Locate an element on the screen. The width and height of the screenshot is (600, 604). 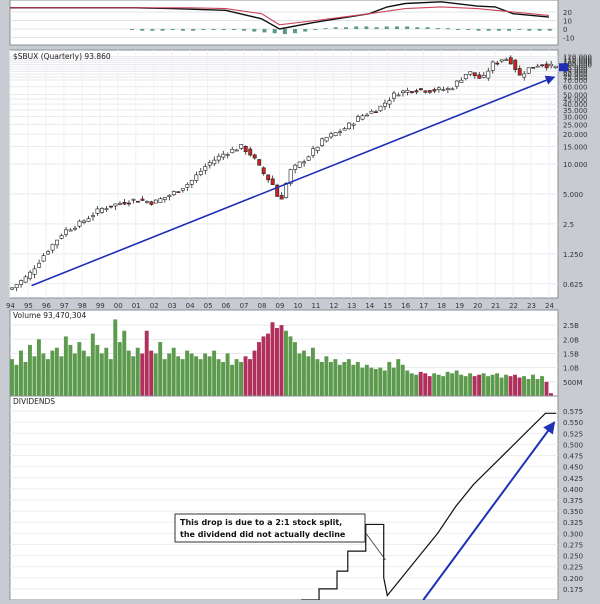
x-axis-tick: 21 is located at coordinates (495, 306).